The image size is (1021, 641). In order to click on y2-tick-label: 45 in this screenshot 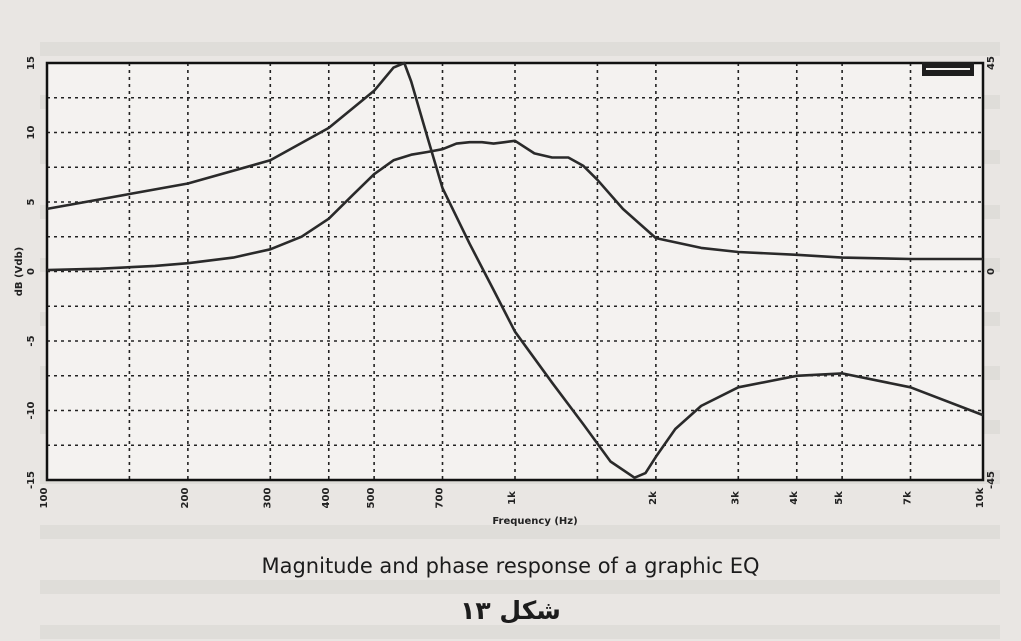, I will do `click(991, 63)`.